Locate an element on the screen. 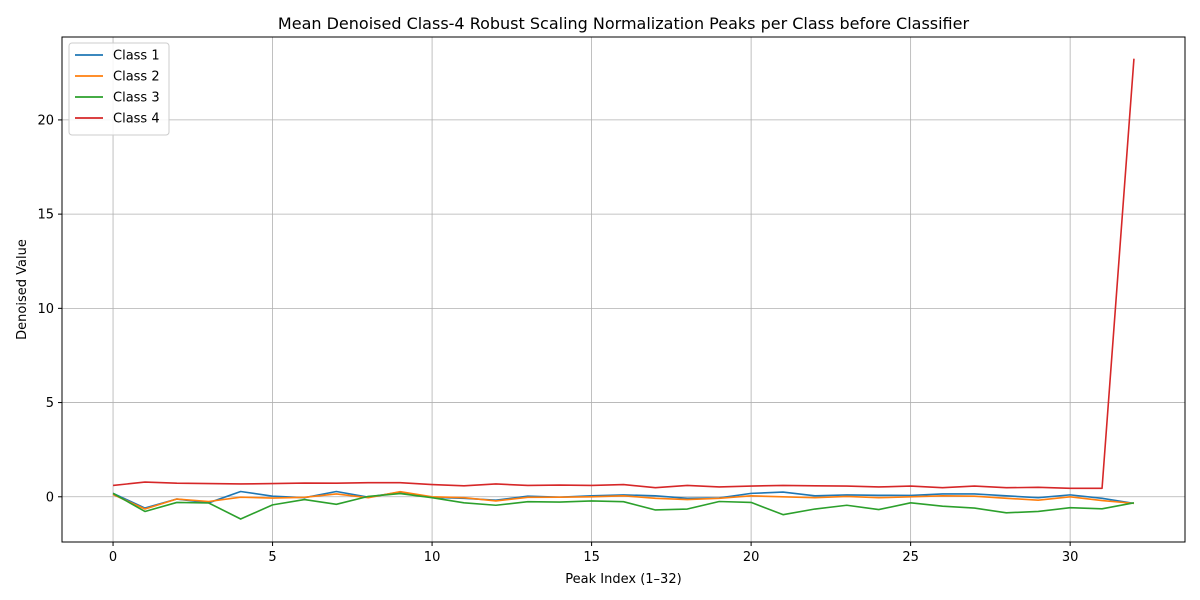 Image resolution: width=1200 pixels, height=600 pixels. legend-label: Class 3 is located at coordinates (136, 98).